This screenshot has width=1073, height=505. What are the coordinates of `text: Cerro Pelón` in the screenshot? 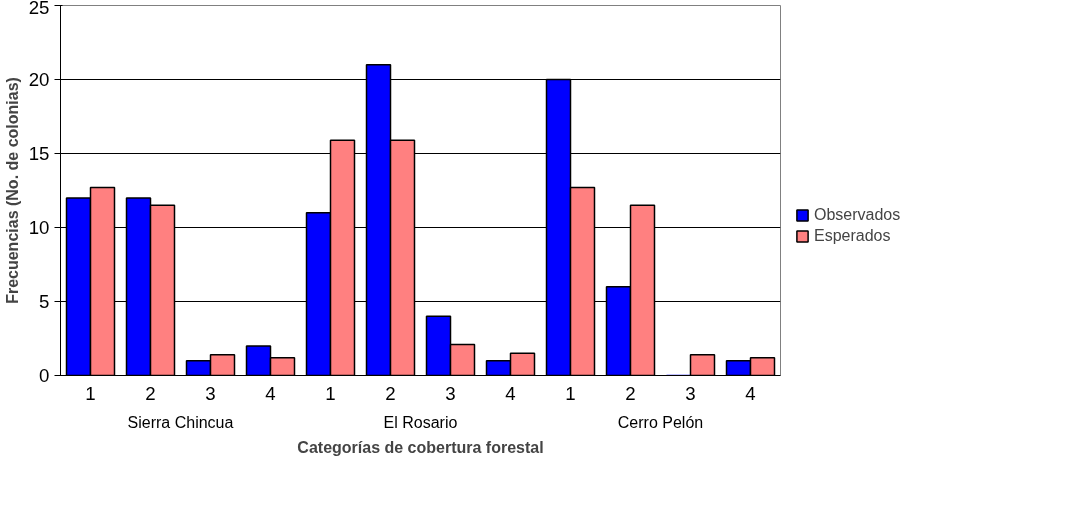 It's located at (660, 422).